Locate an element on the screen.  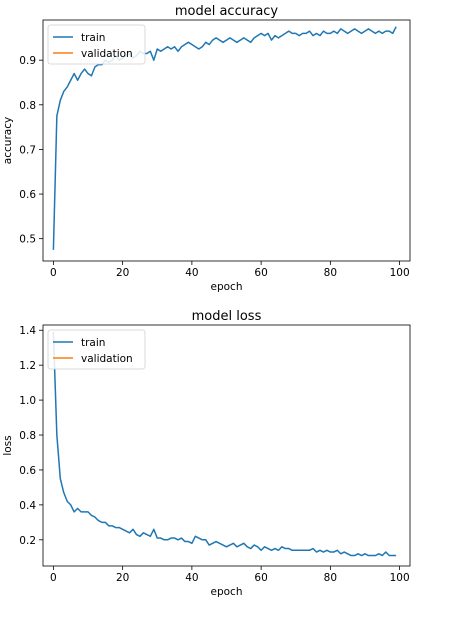
loss-ytick-label: 0.6 is located at coordinates (27, 471).